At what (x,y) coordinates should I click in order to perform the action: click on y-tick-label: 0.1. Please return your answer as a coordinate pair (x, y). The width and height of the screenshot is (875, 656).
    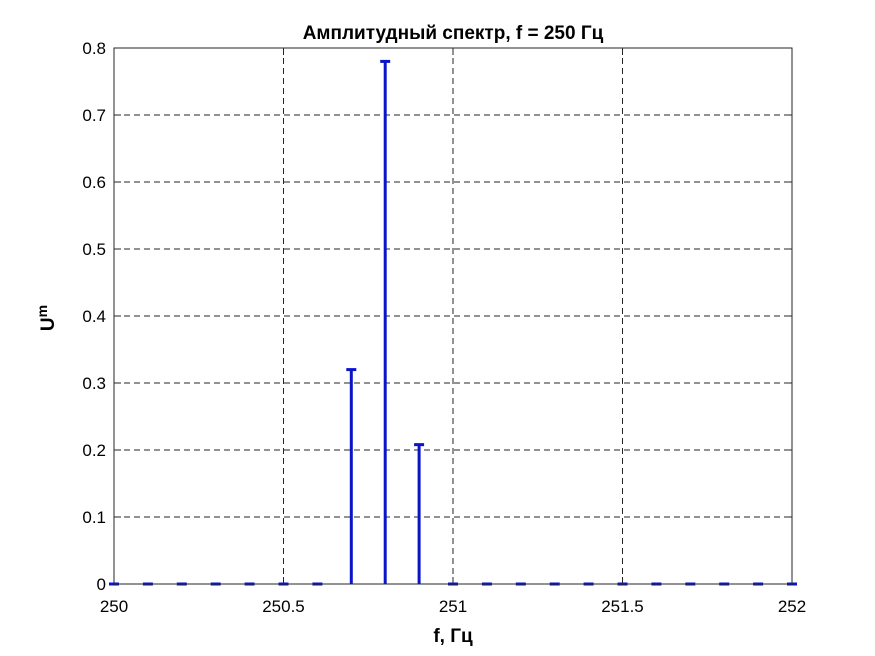
    Looking at the image, I should click on (94, 517).